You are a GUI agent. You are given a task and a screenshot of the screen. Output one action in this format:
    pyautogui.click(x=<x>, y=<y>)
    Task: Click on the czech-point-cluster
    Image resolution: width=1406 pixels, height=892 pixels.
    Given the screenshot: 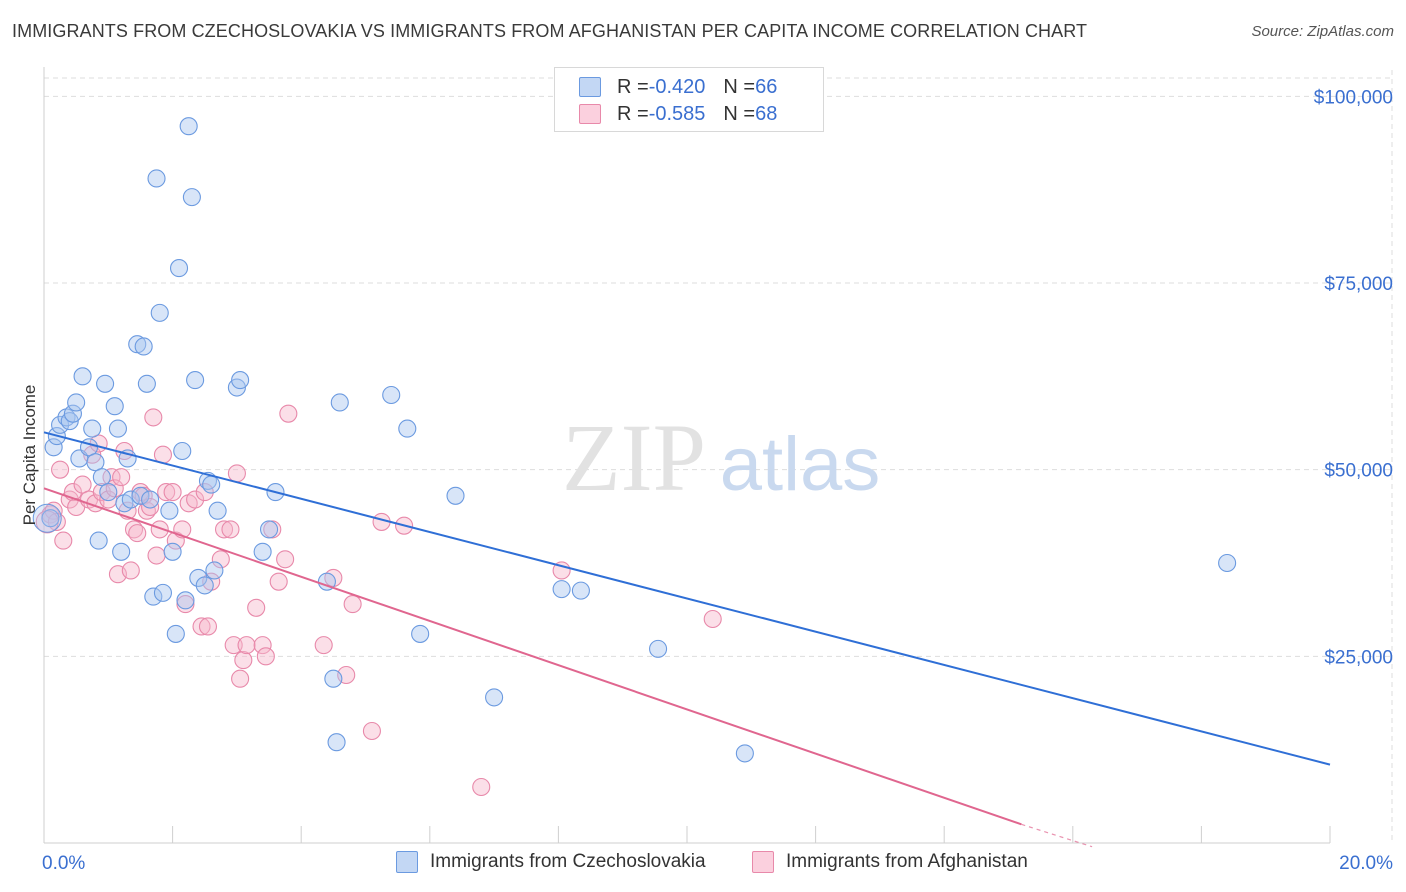 What is the action you would take?
    pyautogui.click(x=47, y=518)
    